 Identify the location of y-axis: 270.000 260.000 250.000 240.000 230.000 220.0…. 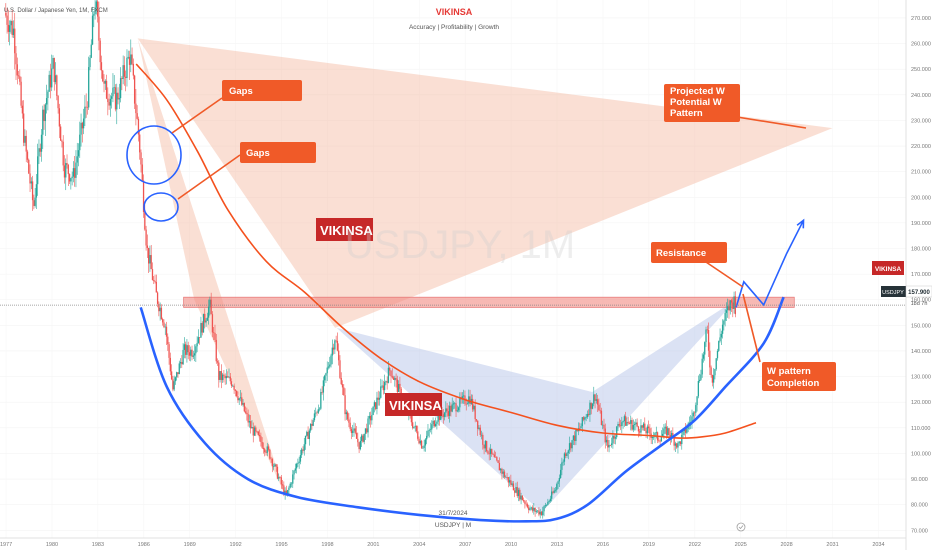
(921, 275).